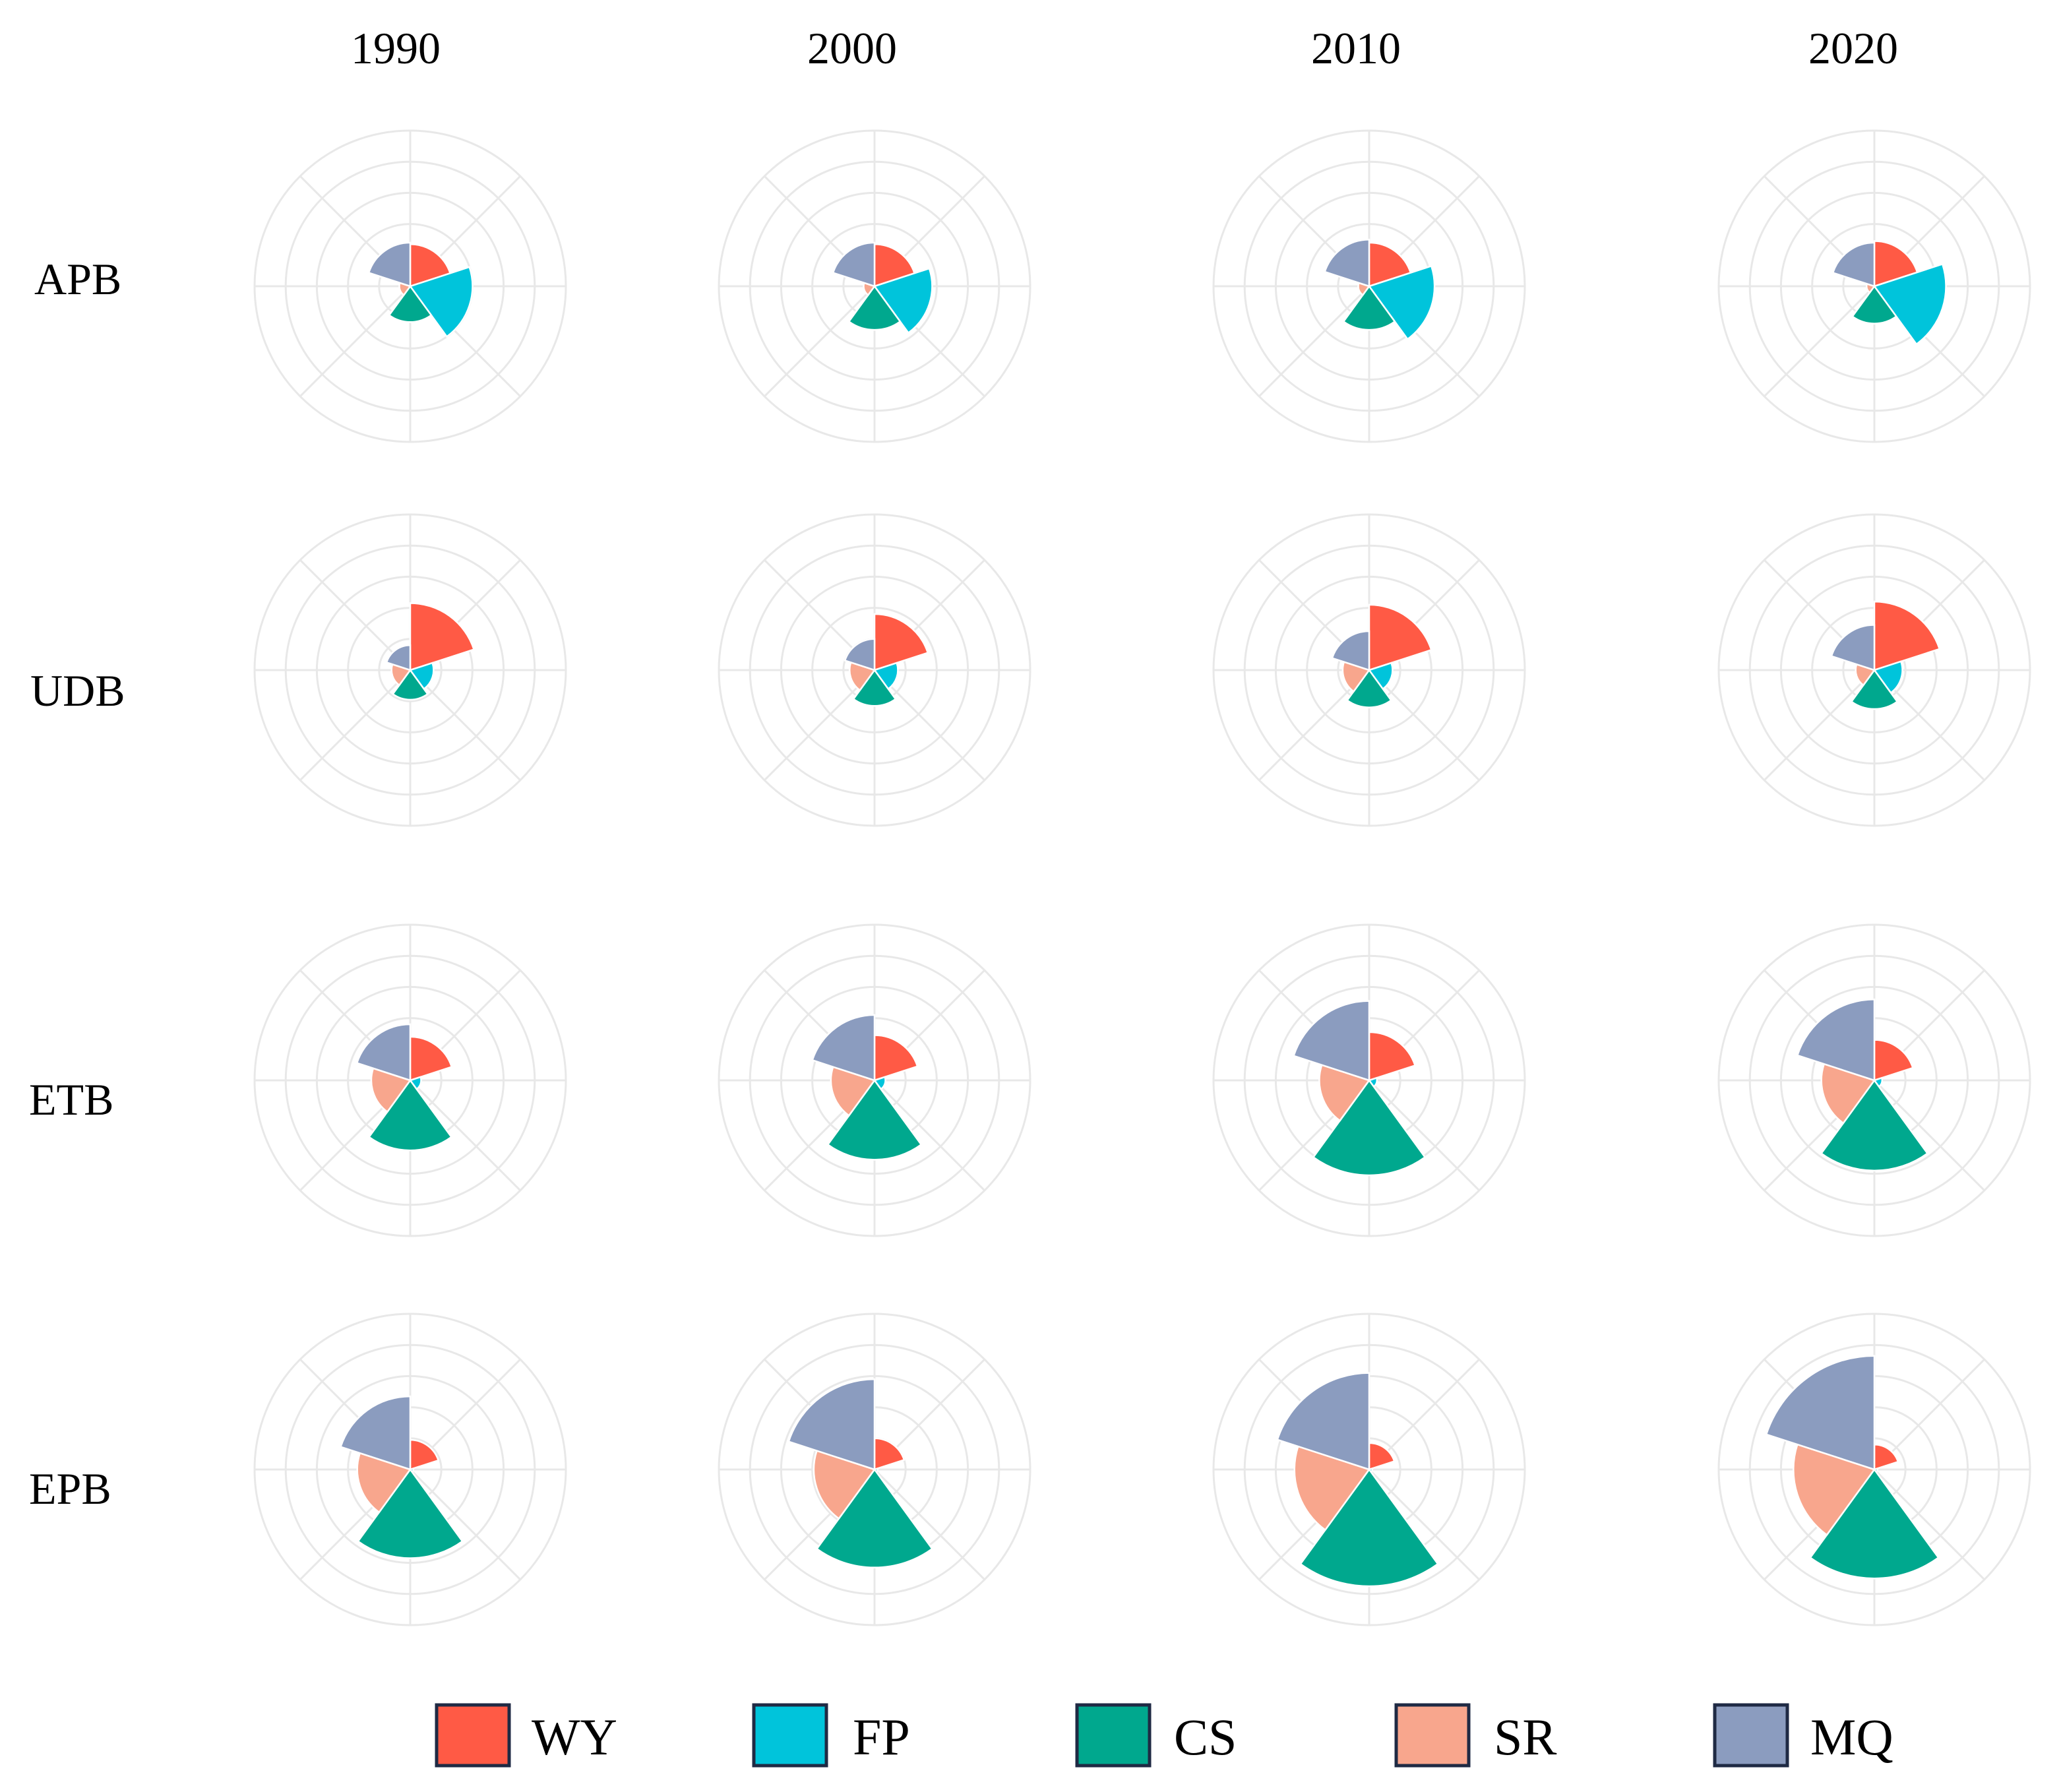 The height and width of the screenshot is (1792, 2061). I want to click on row-label-udb: UDB, so click(77, 691).